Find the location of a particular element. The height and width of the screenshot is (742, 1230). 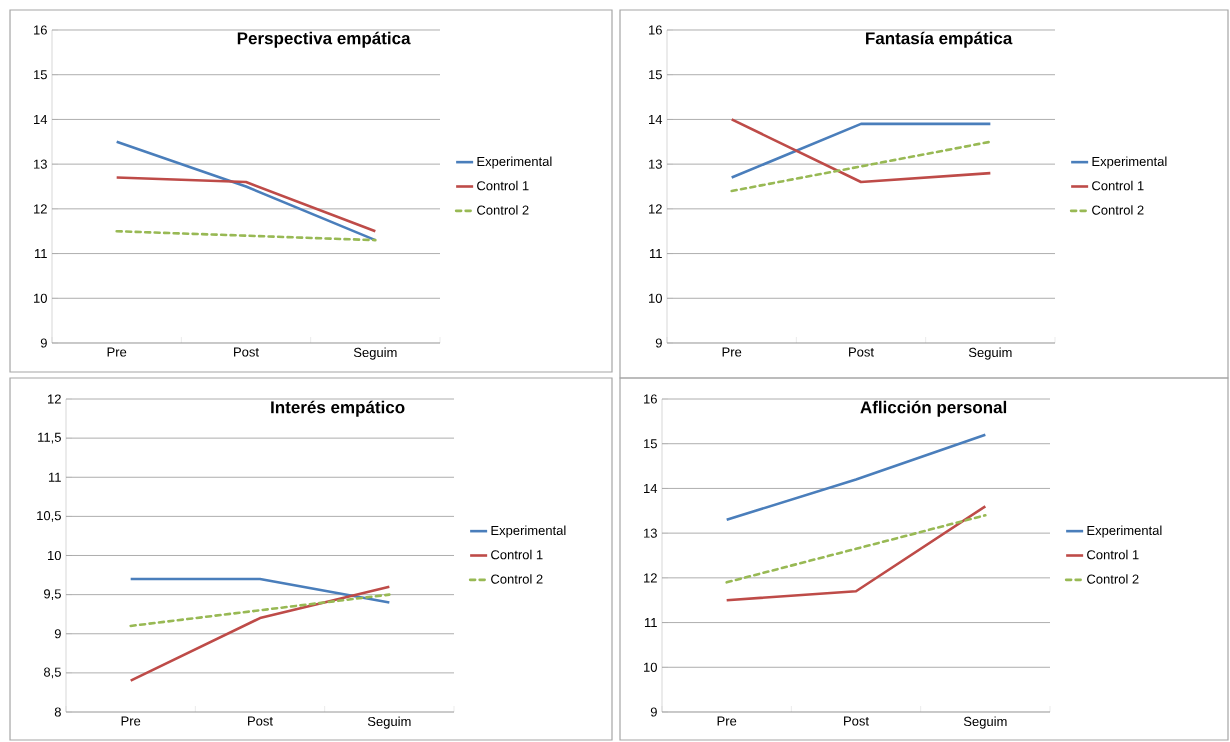

chart-title: Interés empático is located at coordinates (338, 408).